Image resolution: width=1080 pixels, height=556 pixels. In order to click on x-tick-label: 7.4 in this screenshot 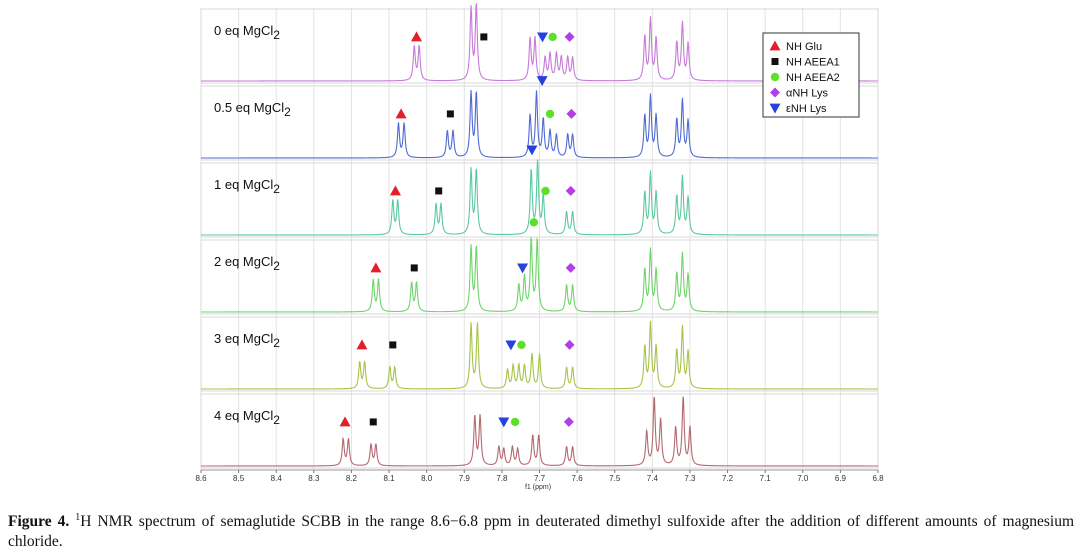, I will do `click(653, 478)`.